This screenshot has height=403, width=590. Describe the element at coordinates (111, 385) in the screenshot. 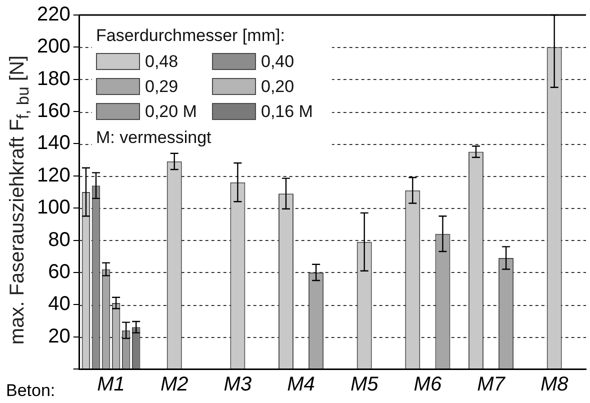

I see `x-tick-label: M1` at that location.